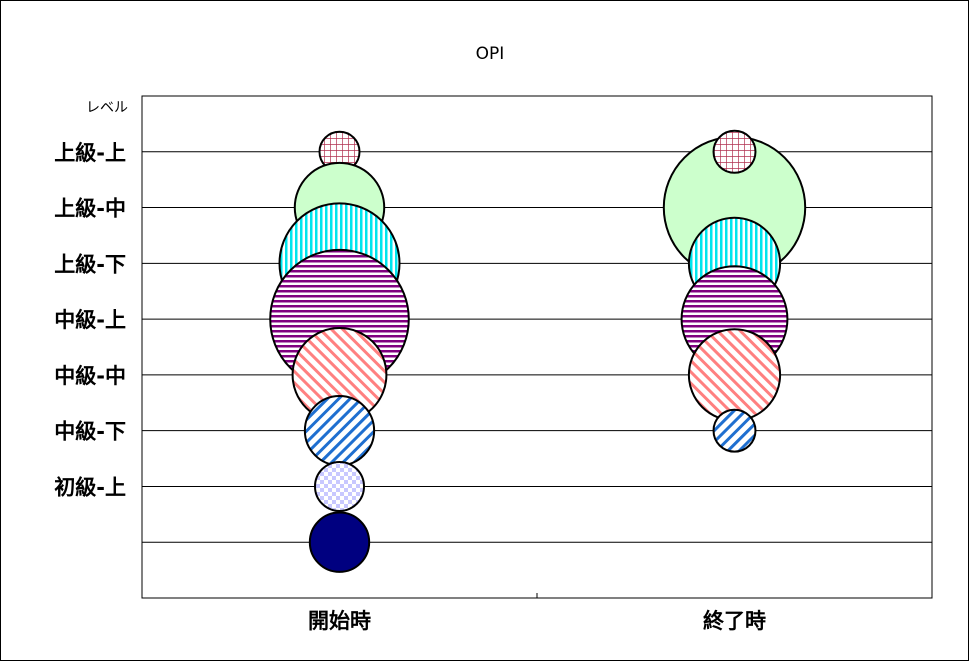  I want to click on x-tick-label: 終了時, so click(734, 621).